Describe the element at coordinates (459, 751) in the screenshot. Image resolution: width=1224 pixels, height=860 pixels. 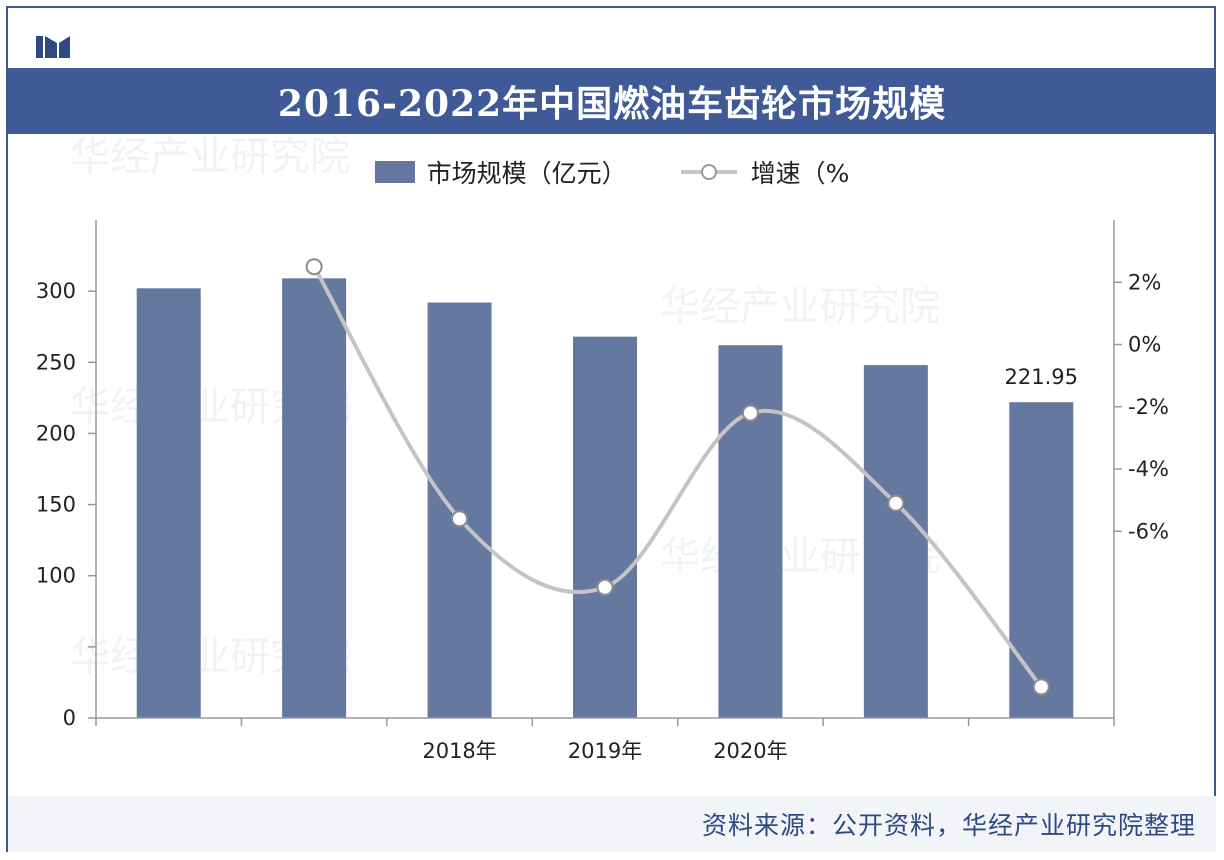
I see `x-tick-label: 2018年` at that location.